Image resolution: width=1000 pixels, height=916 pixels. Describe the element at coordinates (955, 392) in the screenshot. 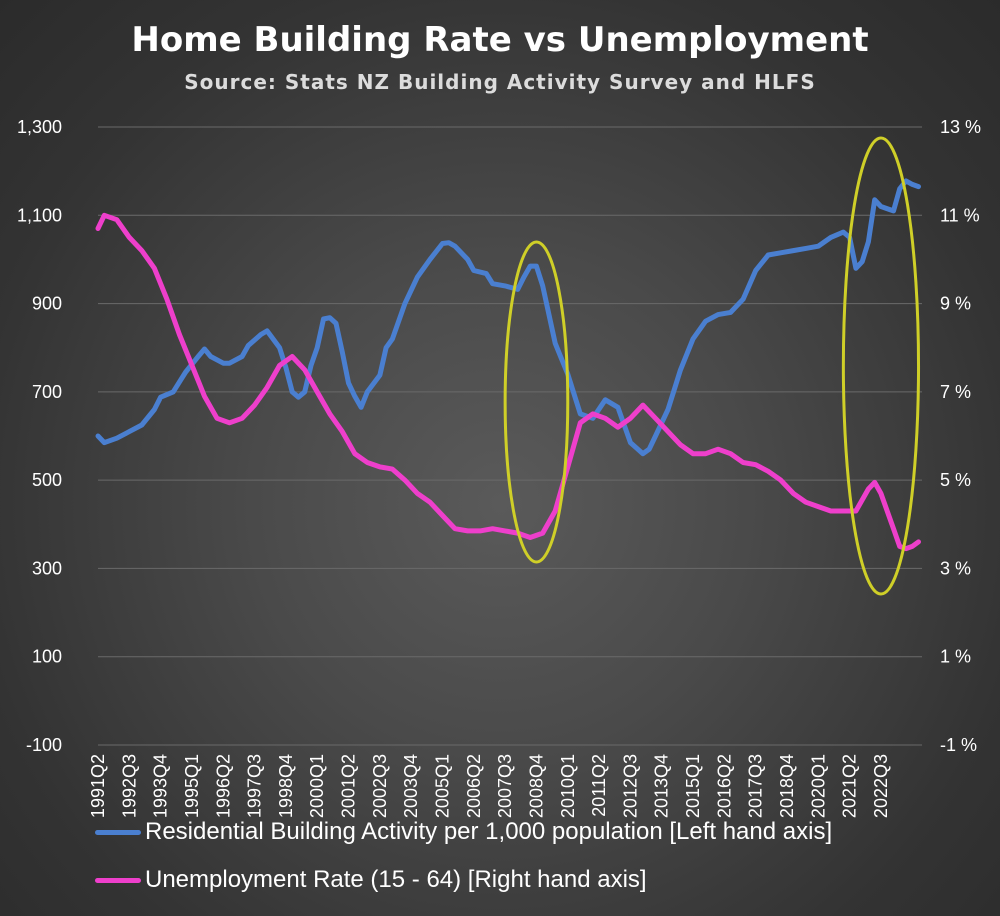

I see `y-right-tick-label: 7 %` at that location.